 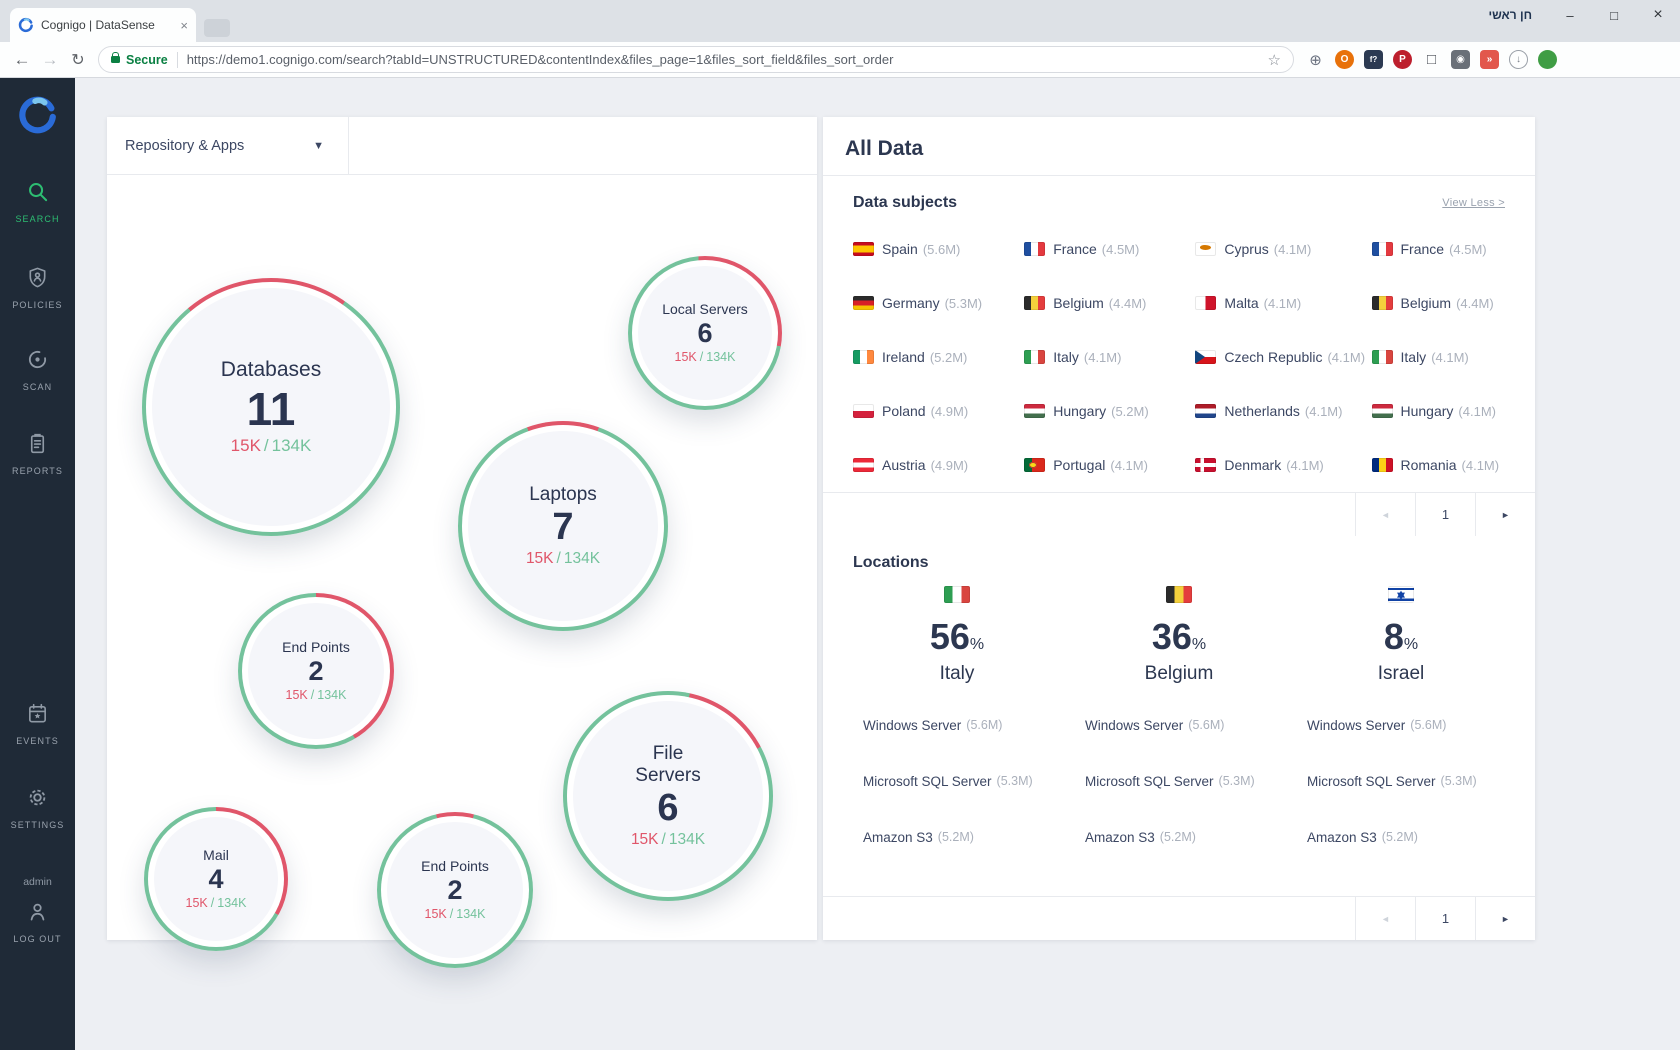 What do you see at coordinates (271, 446) in the screenshot?
I see `bubble-detail: 15K/134K` at bounding box center [271, 446].